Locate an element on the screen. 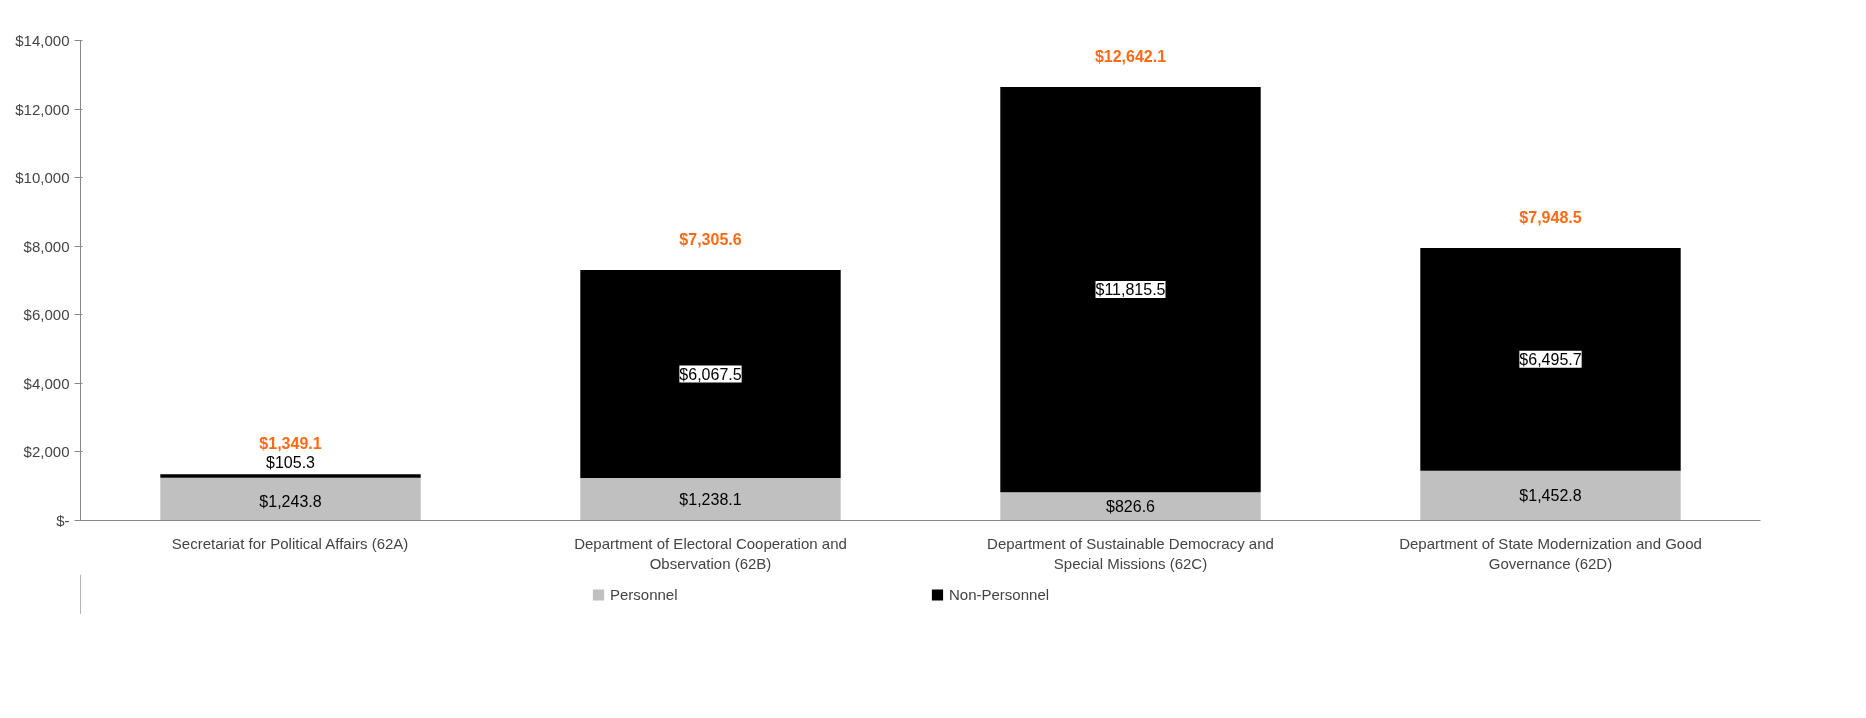 This screenshot has width=1866, height=718. y-tick-label: $12,000 is located at coordinates (42, 109).